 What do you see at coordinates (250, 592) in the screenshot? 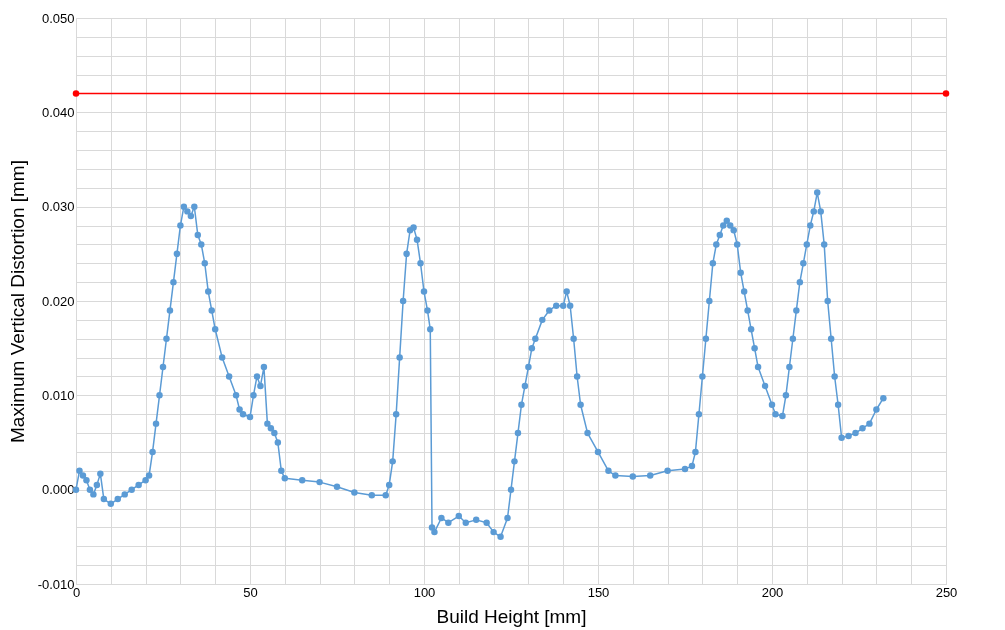
I see `x-tick-label: 50` at bounding box center [250, 592].